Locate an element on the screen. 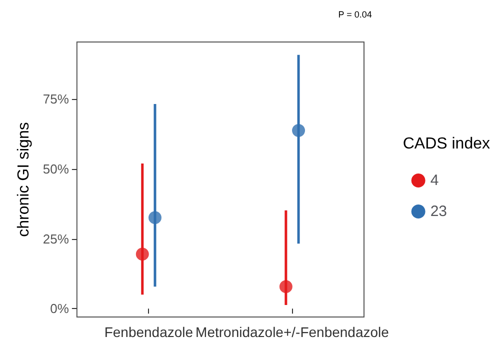 Image resolution: width=500 pixels, height=347 pixels. legend-title: CADS index is located at coordinates (446, 144).